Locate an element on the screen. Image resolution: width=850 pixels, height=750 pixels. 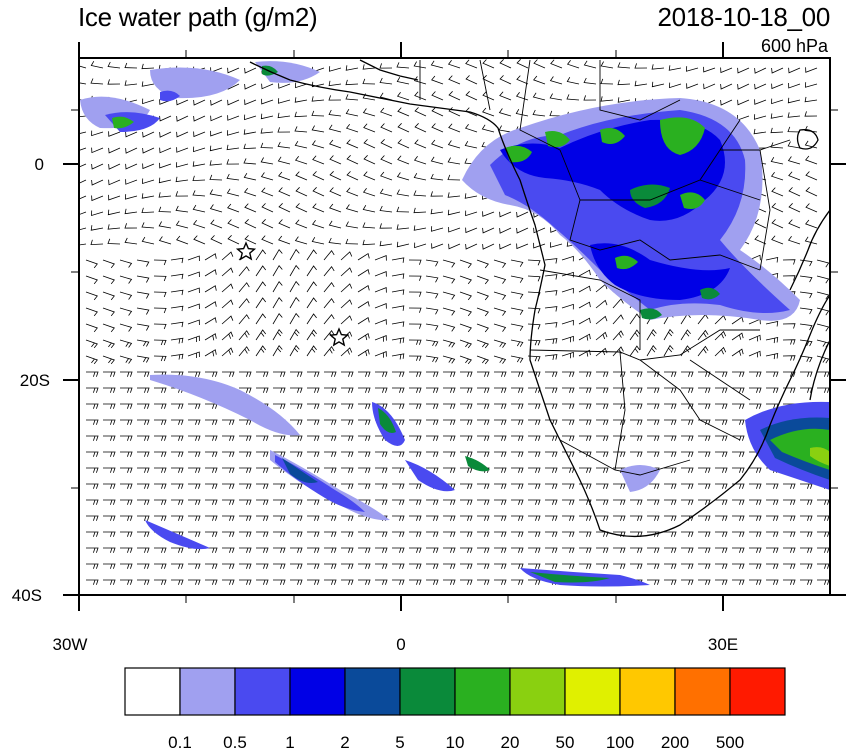
colorbar-swatch is located at coordinates (317, 691).